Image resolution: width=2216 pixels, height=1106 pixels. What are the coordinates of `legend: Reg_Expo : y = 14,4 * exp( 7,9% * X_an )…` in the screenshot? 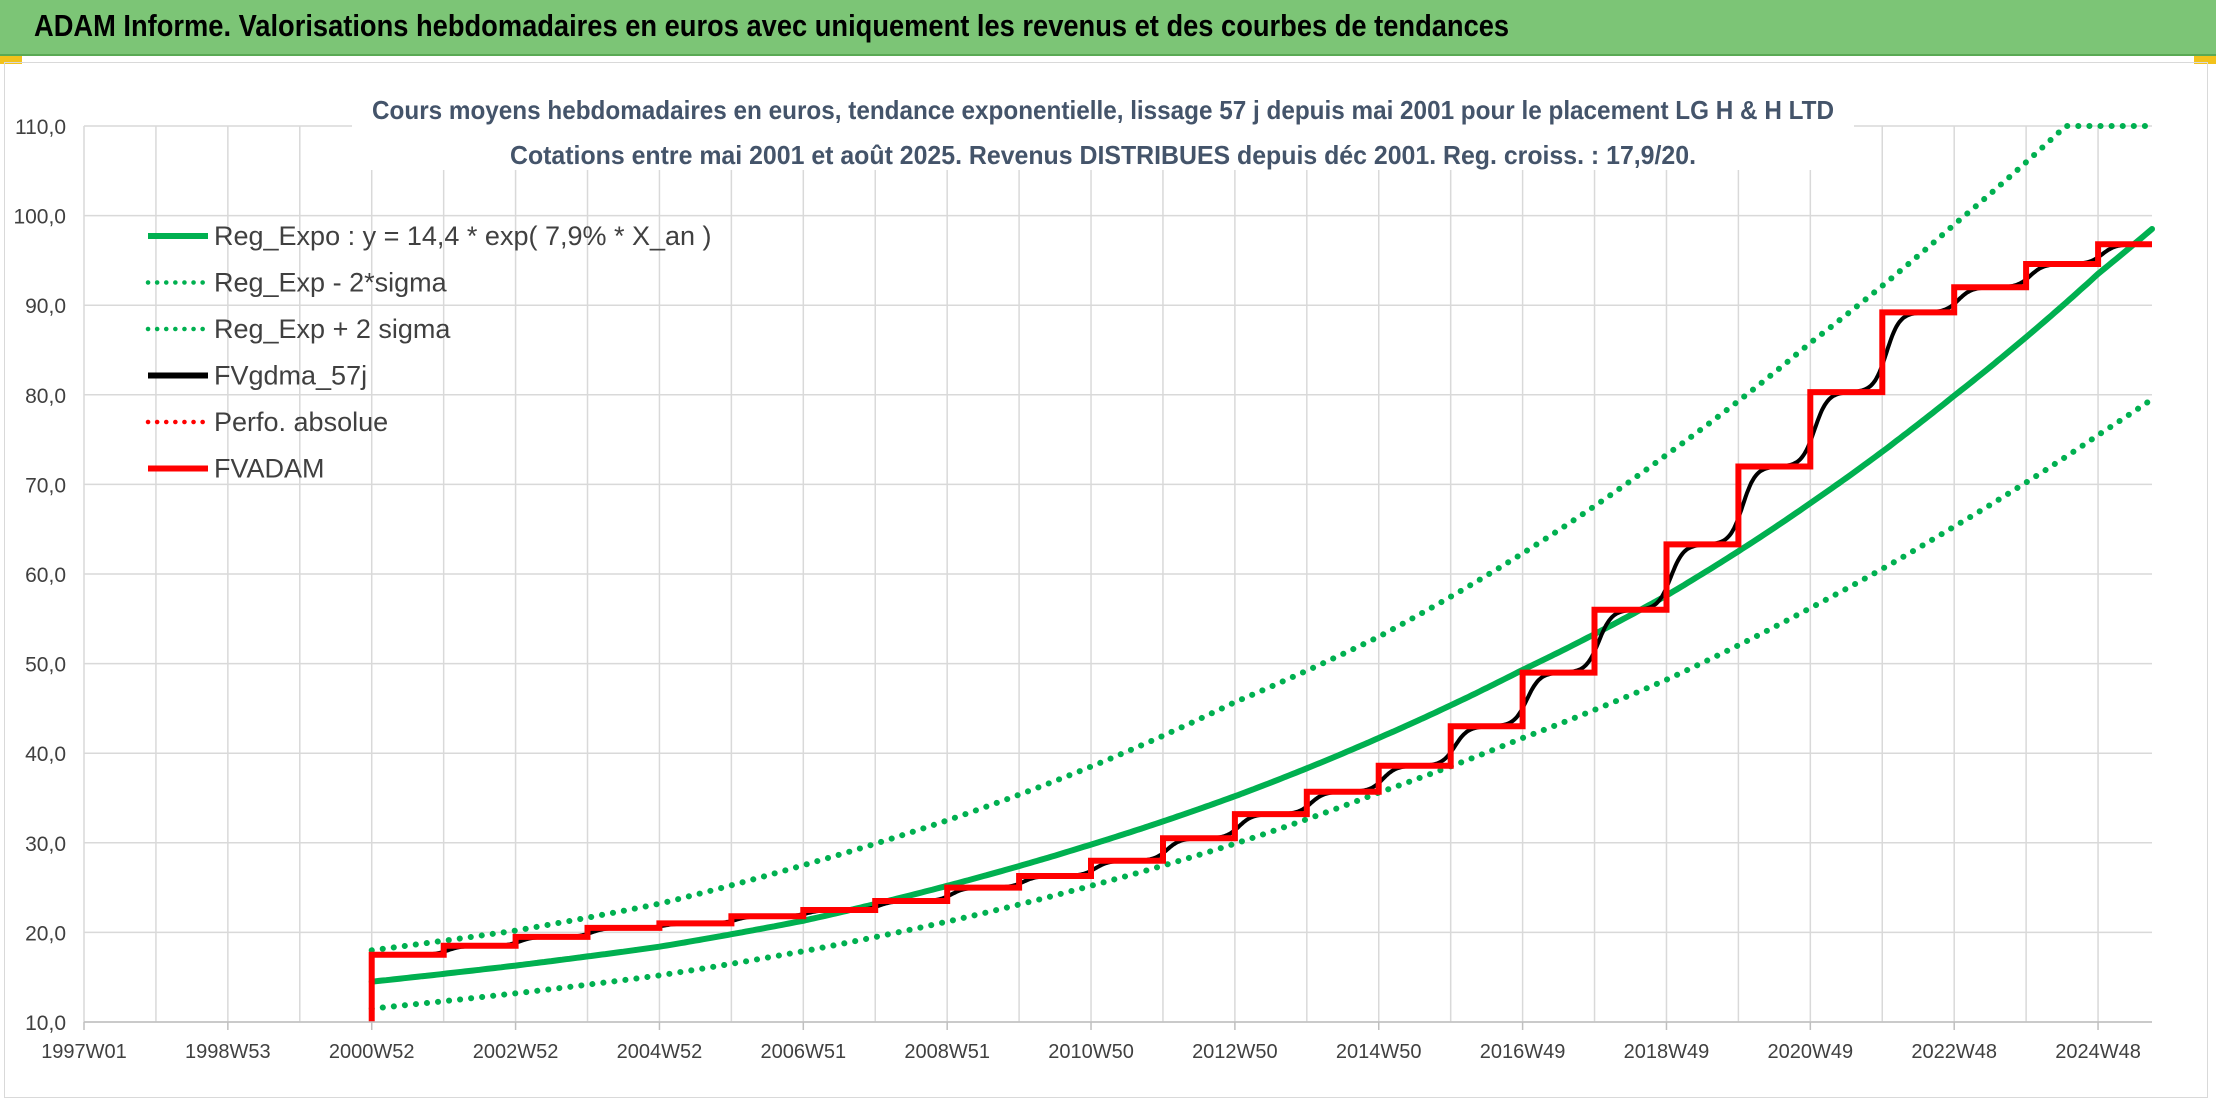 It's located at (428, 352).